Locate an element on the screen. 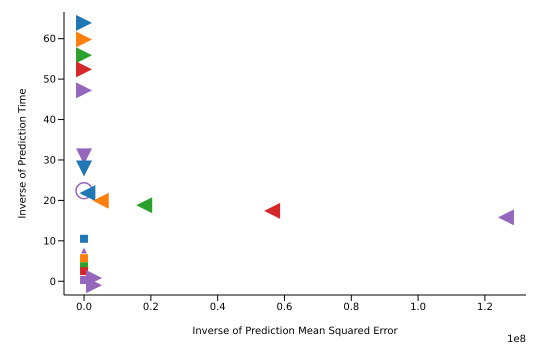 Image resolution: width=540 pixels, height=360 pixels. y-tick-label: 10 is located at coordinates (49, 242).